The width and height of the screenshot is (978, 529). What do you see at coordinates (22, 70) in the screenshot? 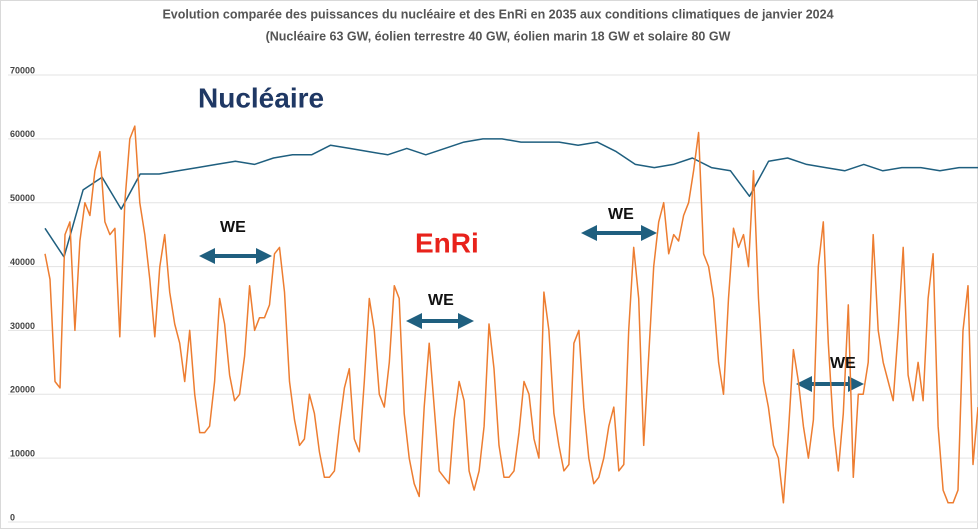
I see `y-tick-label: 70000` at bounding box center [22, 70].